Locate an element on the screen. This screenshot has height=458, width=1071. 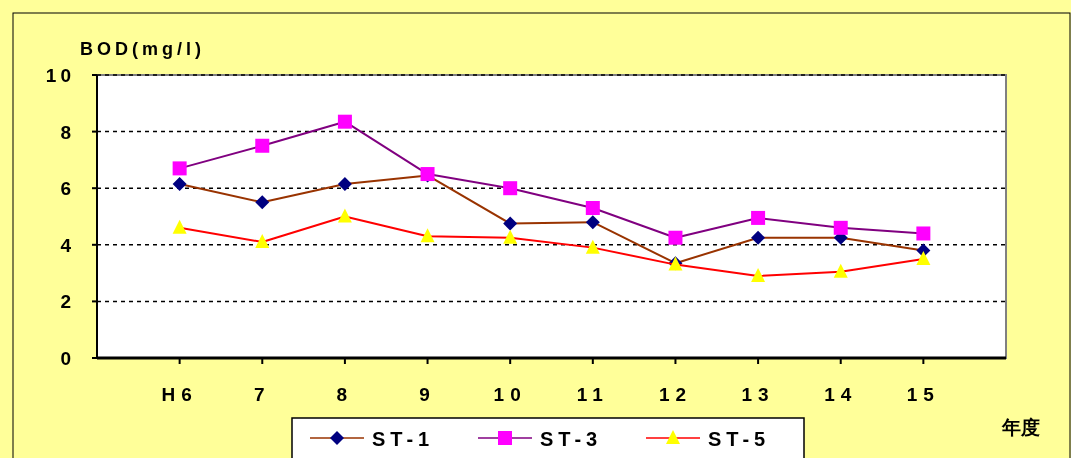
y-tick-label: 10 is located at coordinates (60, 75).